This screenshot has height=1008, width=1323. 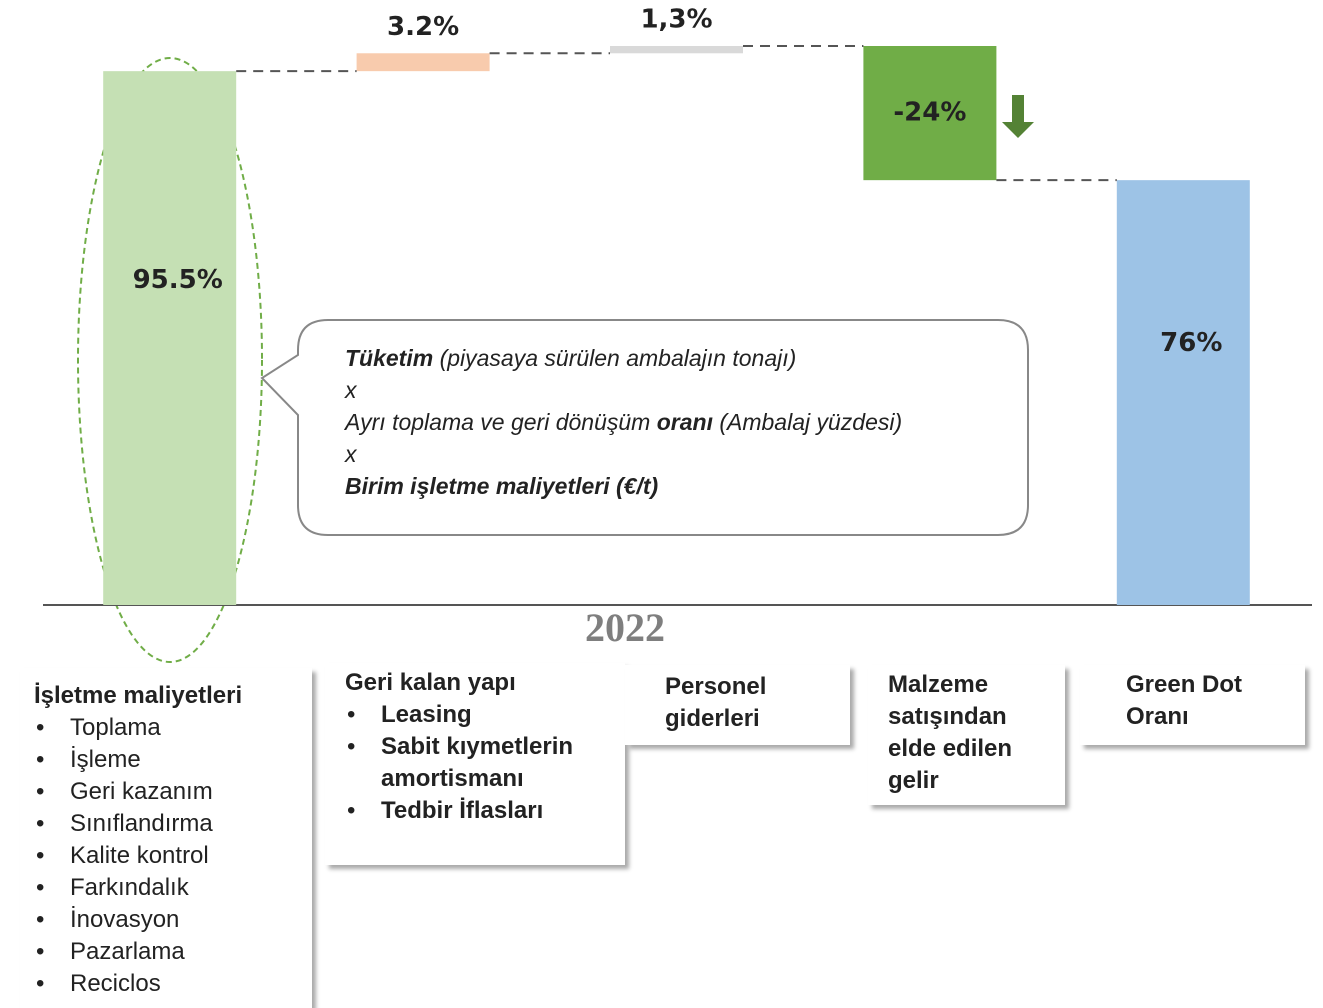 I want to click on callout-bubble, so click(x=644, y=427).